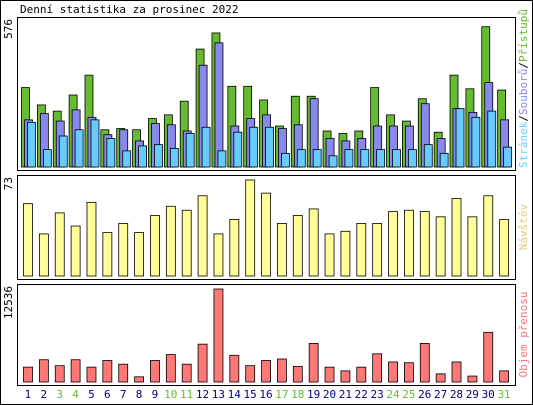 Image resolution: width=533 pixels, height=405 pixels. What do you see at coordinates (376, 394) in the screenshot?
I see `x-tick-label-day-23: 23` at bounding box center [376, 394].